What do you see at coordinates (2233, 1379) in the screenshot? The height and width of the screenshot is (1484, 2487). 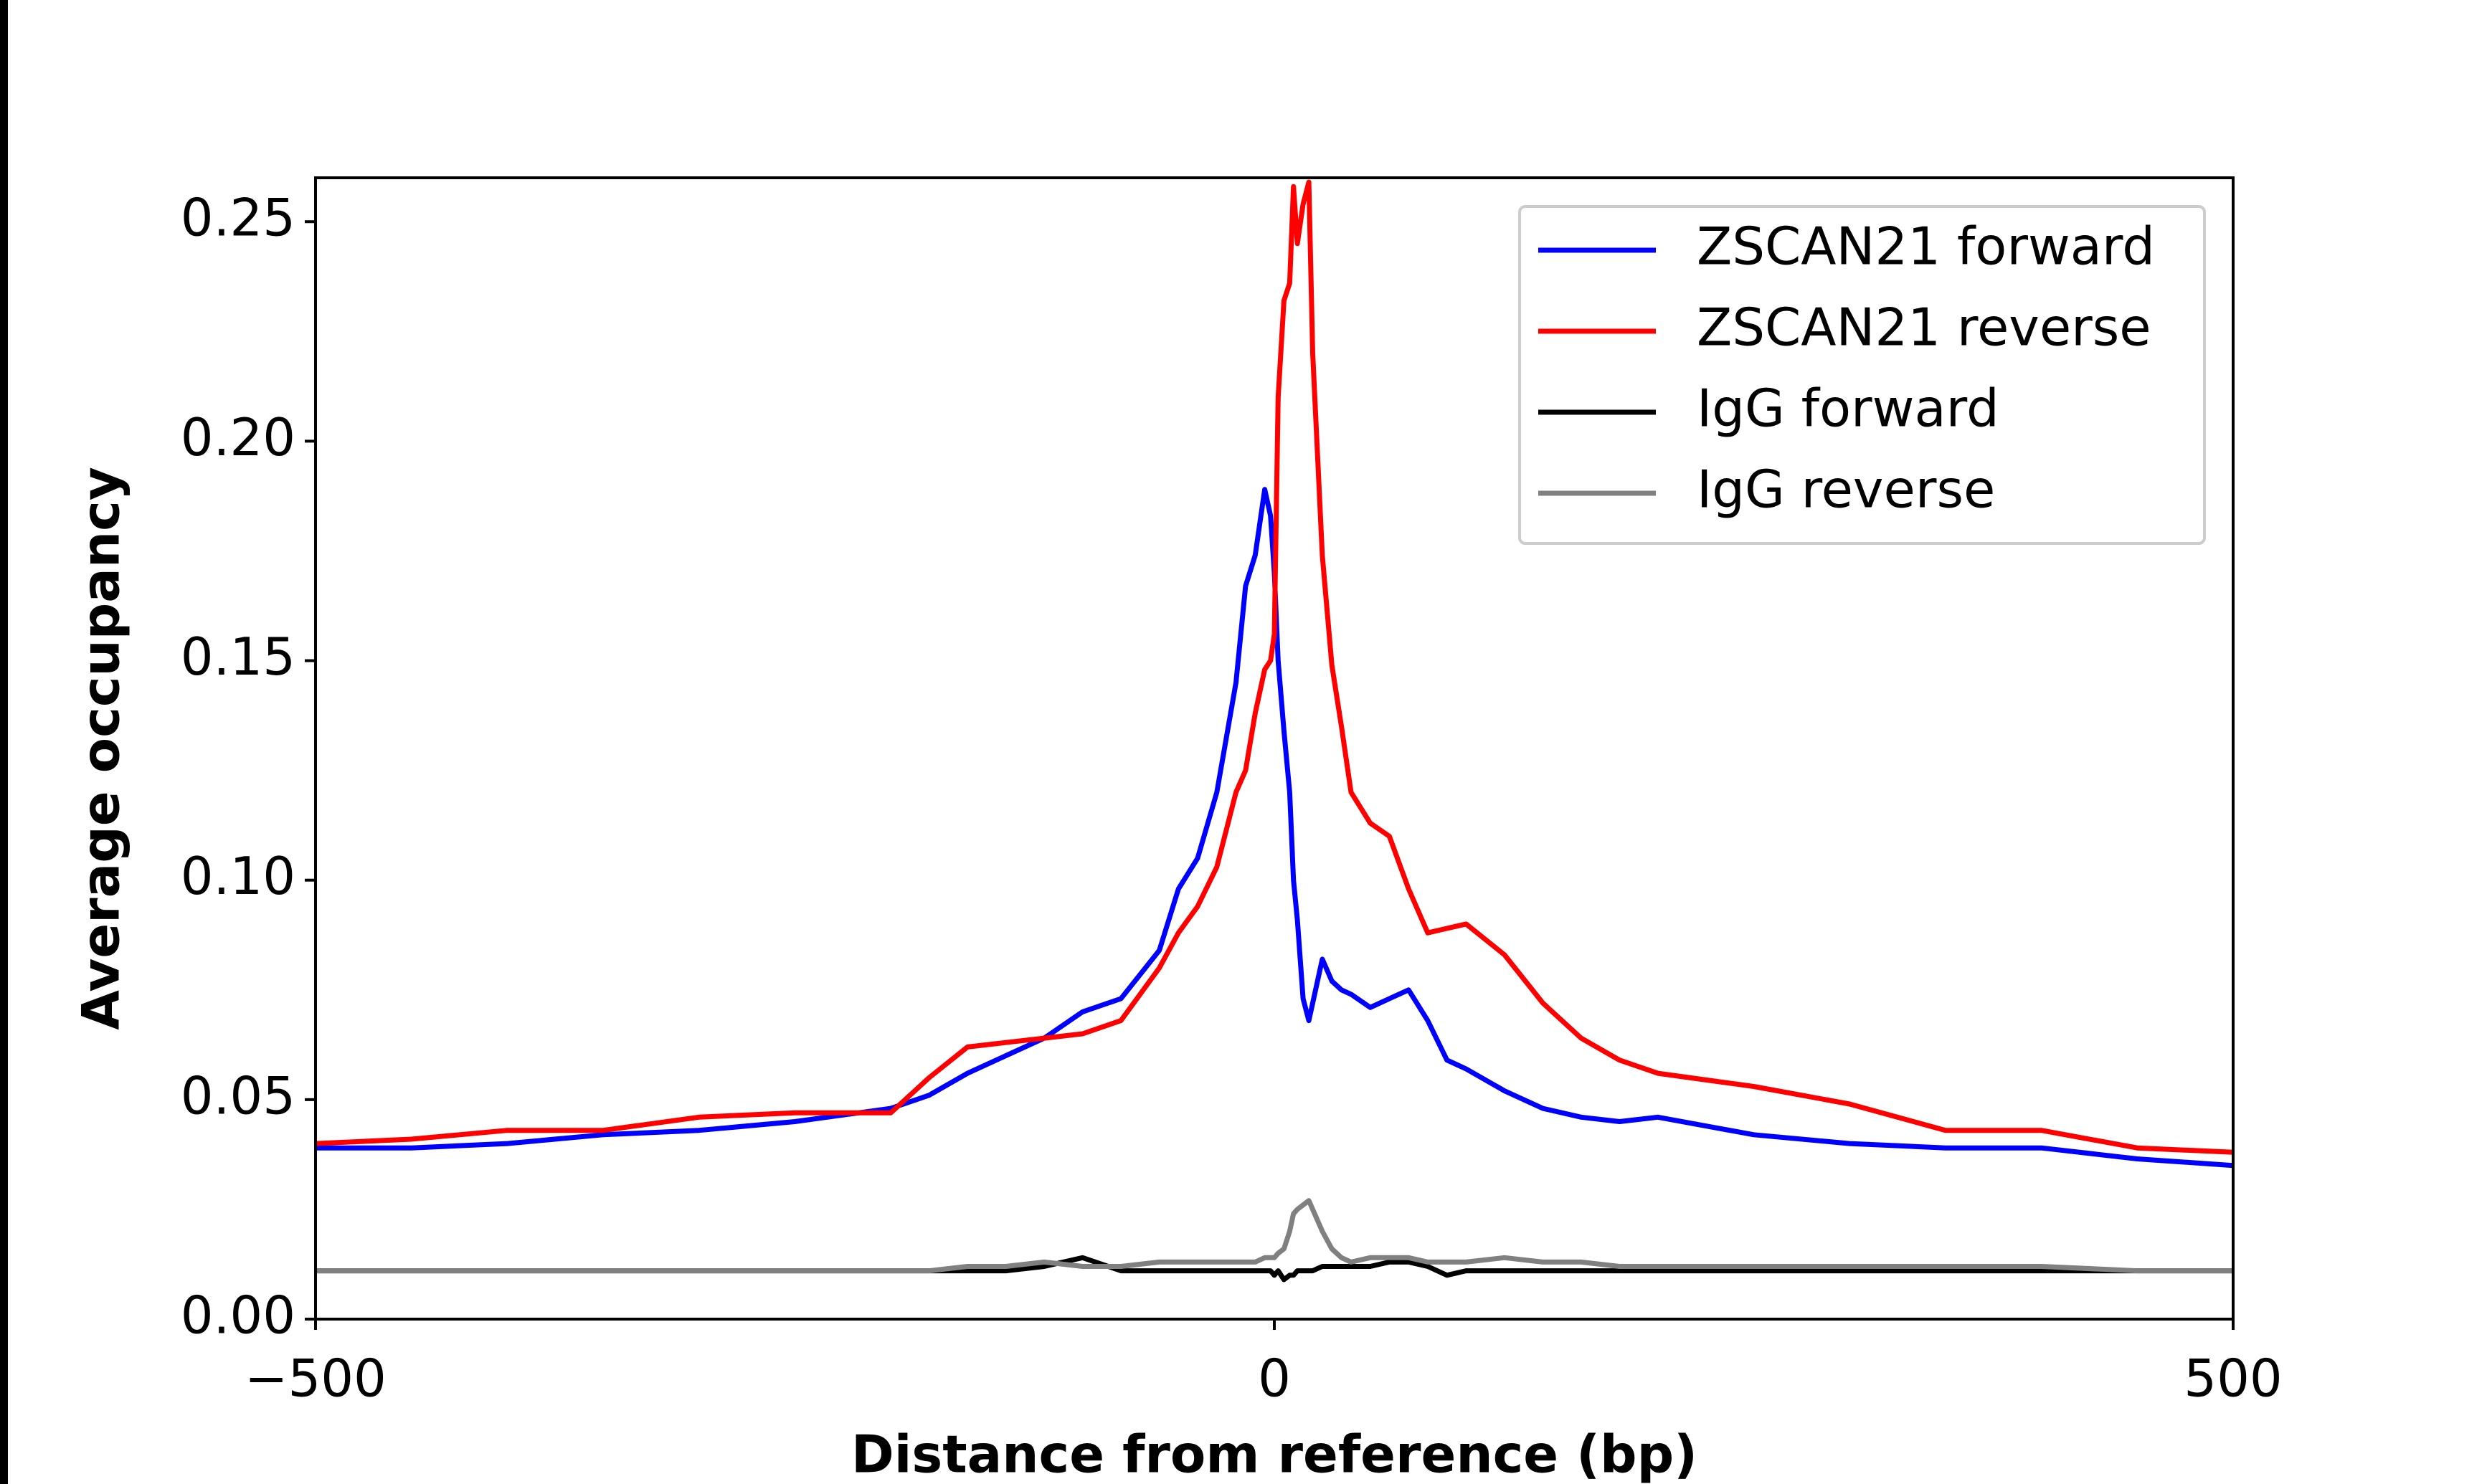 I see `x-tick-label: 500` at bounding box center [2233, 1379].